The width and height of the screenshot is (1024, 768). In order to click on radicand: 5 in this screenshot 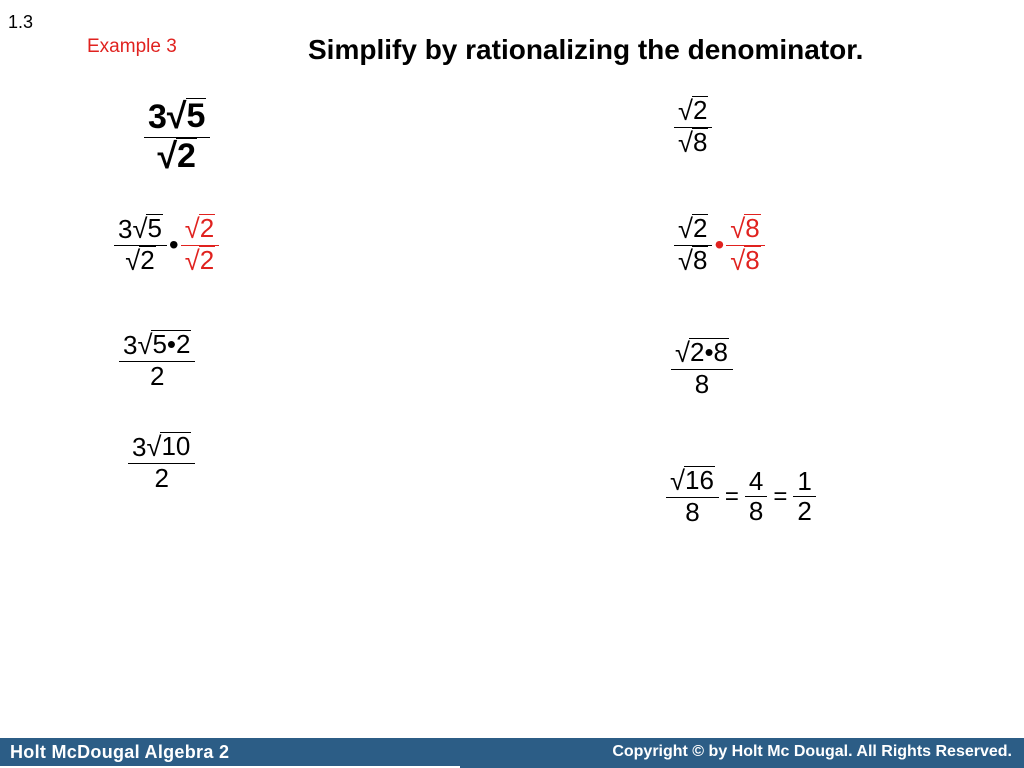, I will do `click(154, 228)`.